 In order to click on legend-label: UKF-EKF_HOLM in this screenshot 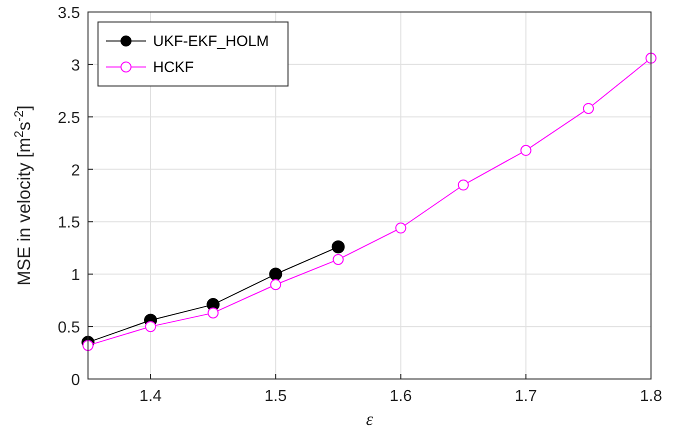, I will do `click(211, 41)`.